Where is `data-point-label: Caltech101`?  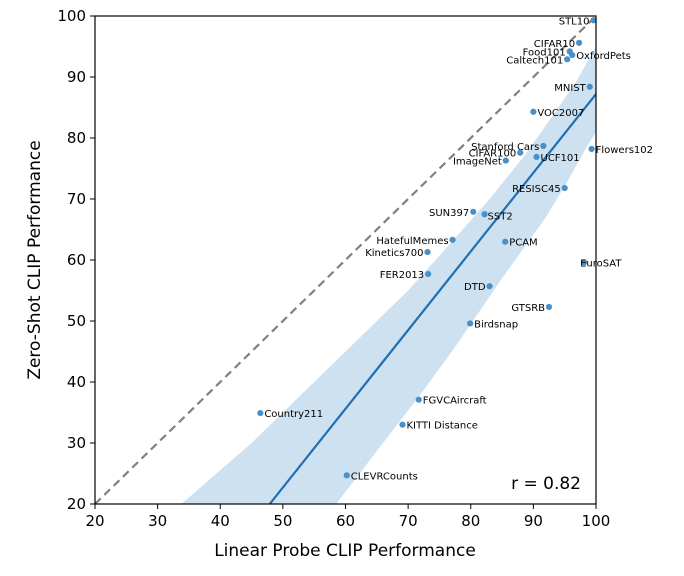 data-point-label: Caltech101 is located at coordinates (534, 60).